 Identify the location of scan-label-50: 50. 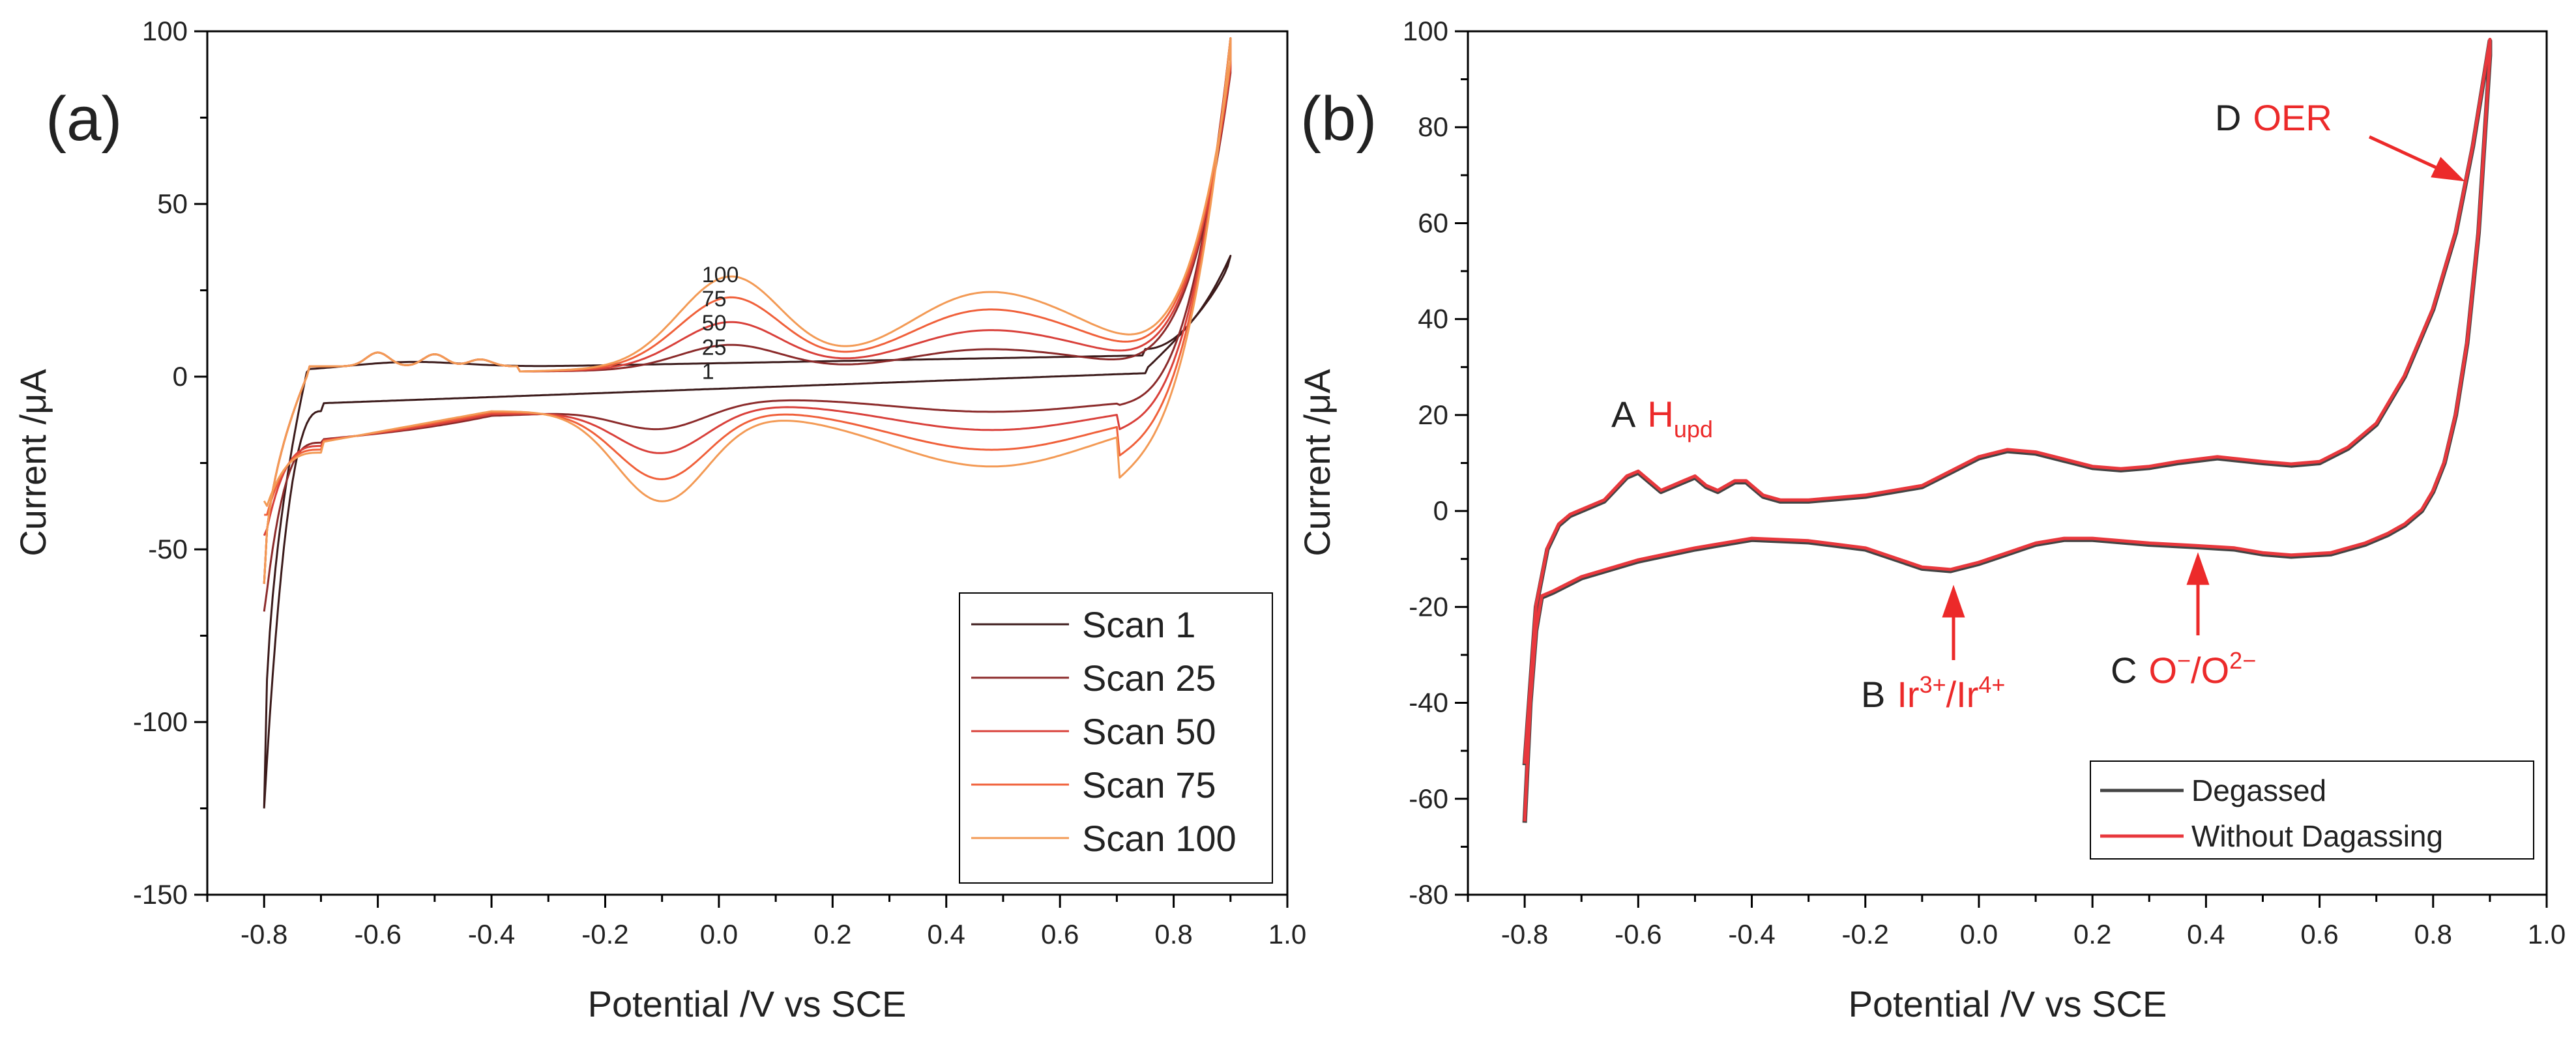
(714, 323).